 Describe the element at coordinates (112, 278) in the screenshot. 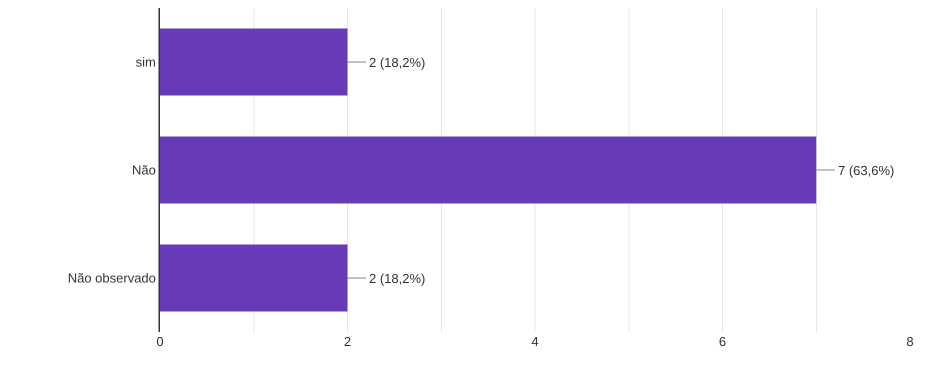

I see `y-tick-label: Não observado` at that location.